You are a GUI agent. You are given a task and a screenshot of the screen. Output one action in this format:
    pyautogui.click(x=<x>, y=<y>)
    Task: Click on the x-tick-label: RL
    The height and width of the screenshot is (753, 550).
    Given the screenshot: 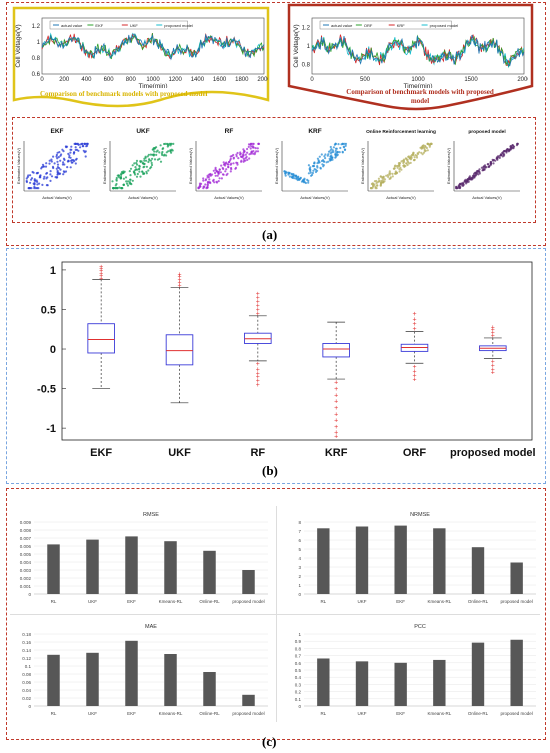 What is the action you would take?
    pyautogui.click(x=54, y=601)
    